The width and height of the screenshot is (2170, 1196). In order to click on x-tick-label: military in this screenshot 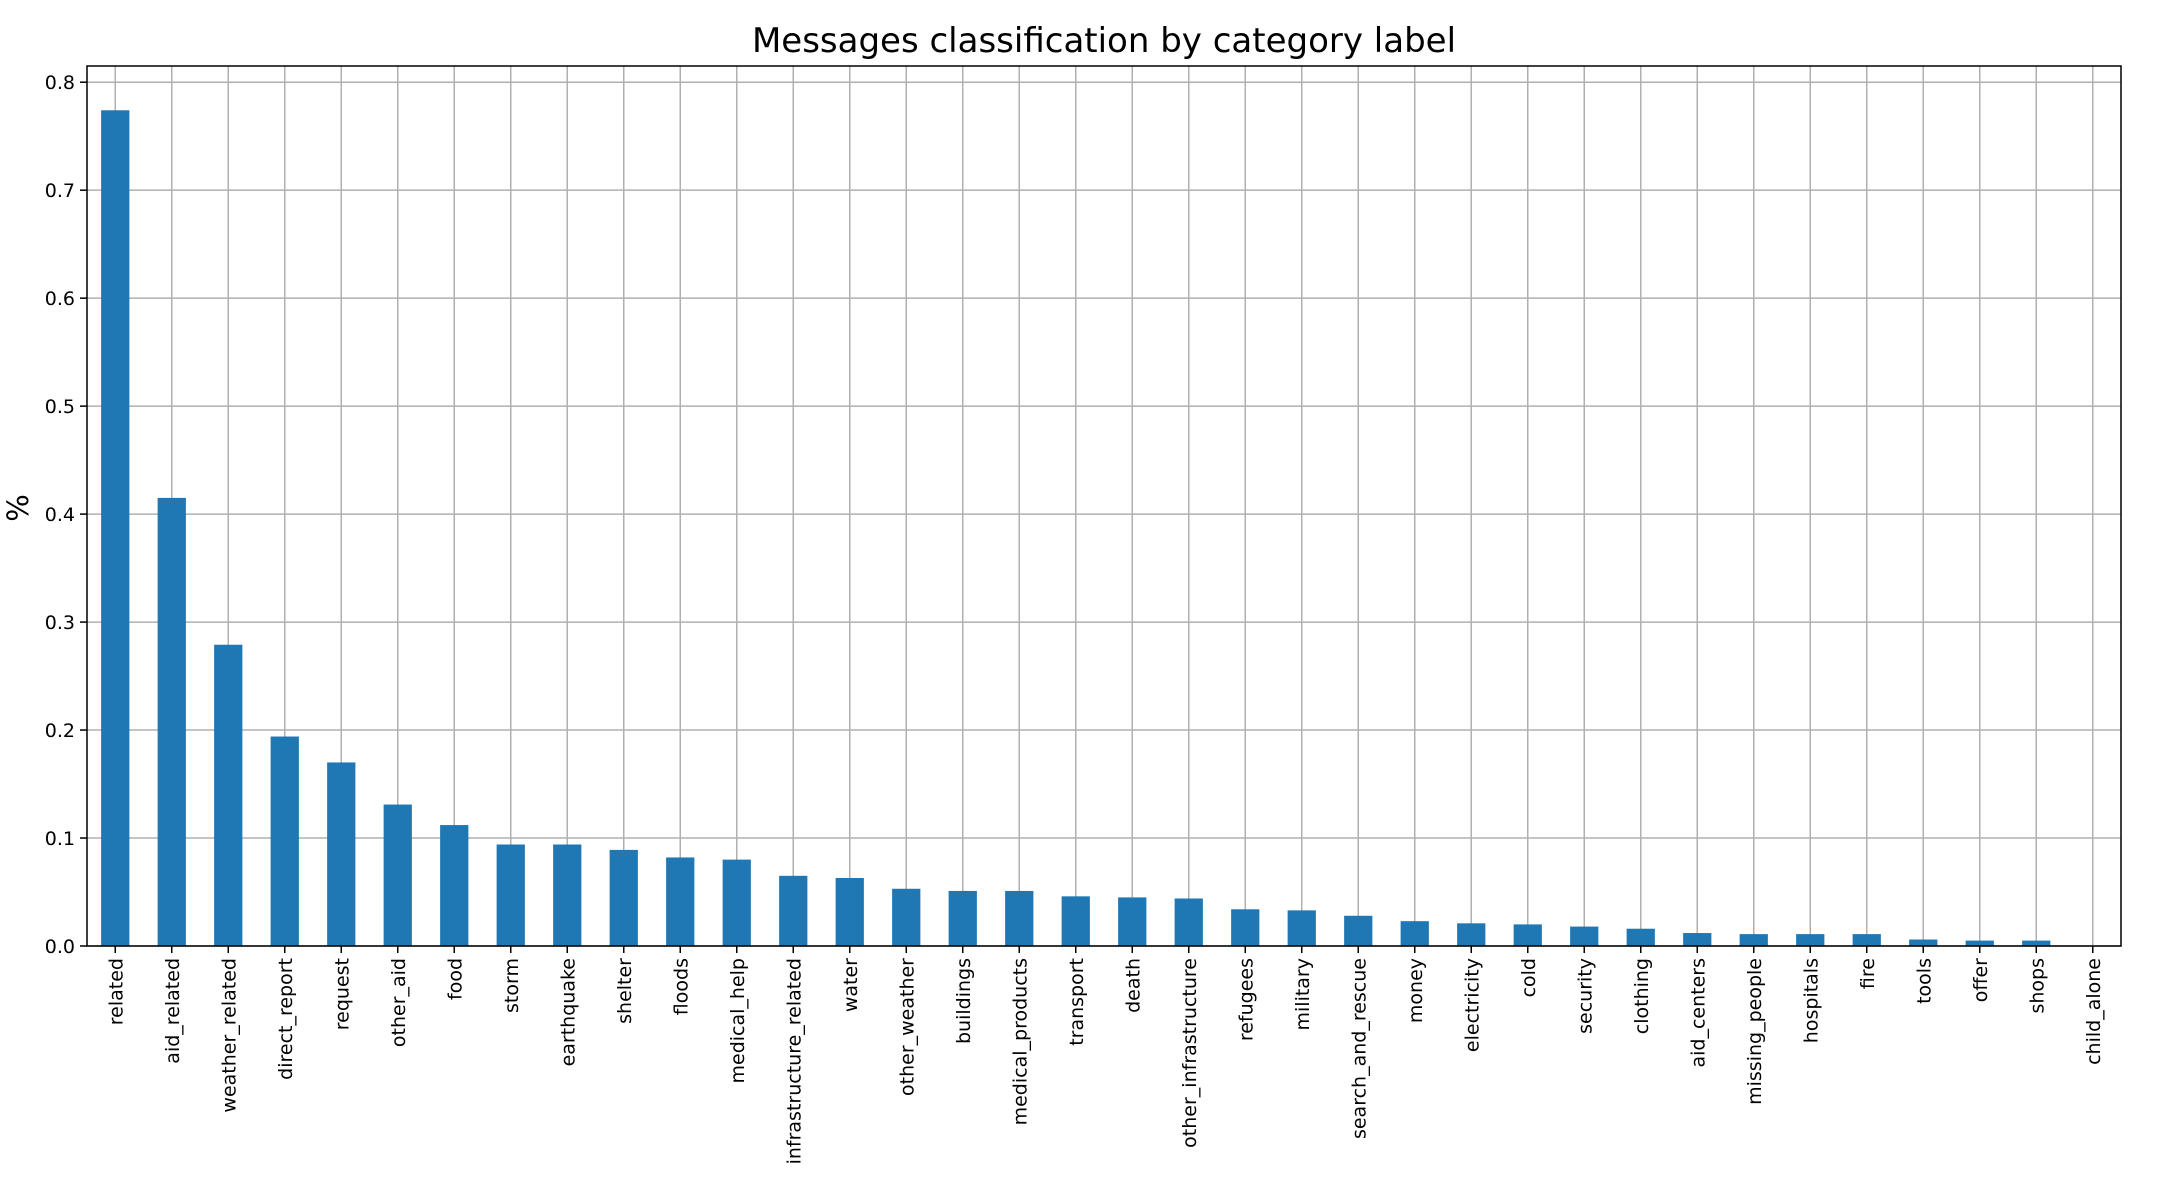, I will do `click(1303, 994)`.